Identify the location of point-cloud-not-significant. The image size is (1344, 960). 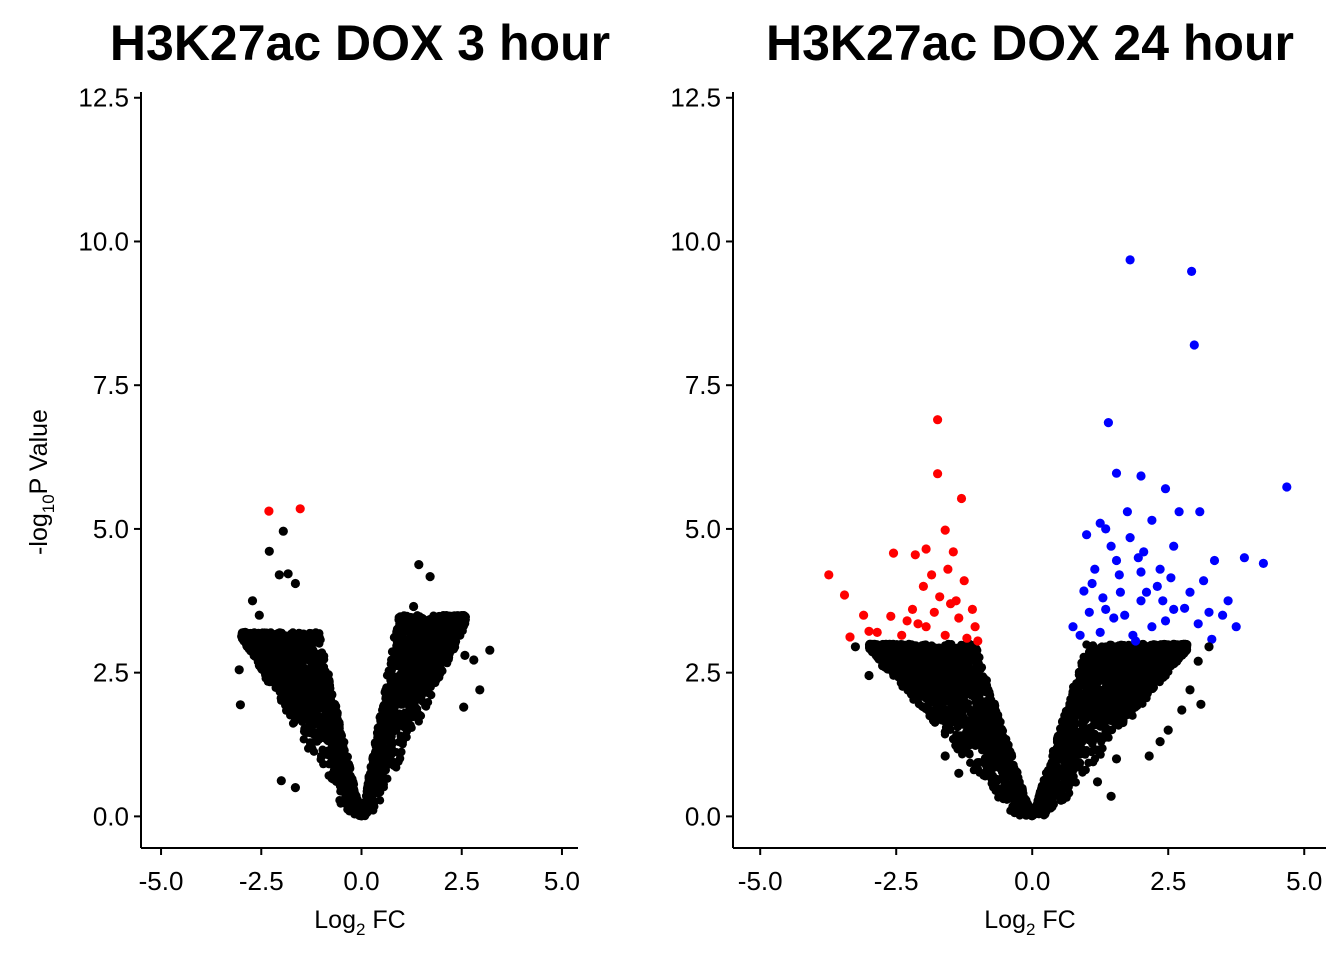
(353, 716).